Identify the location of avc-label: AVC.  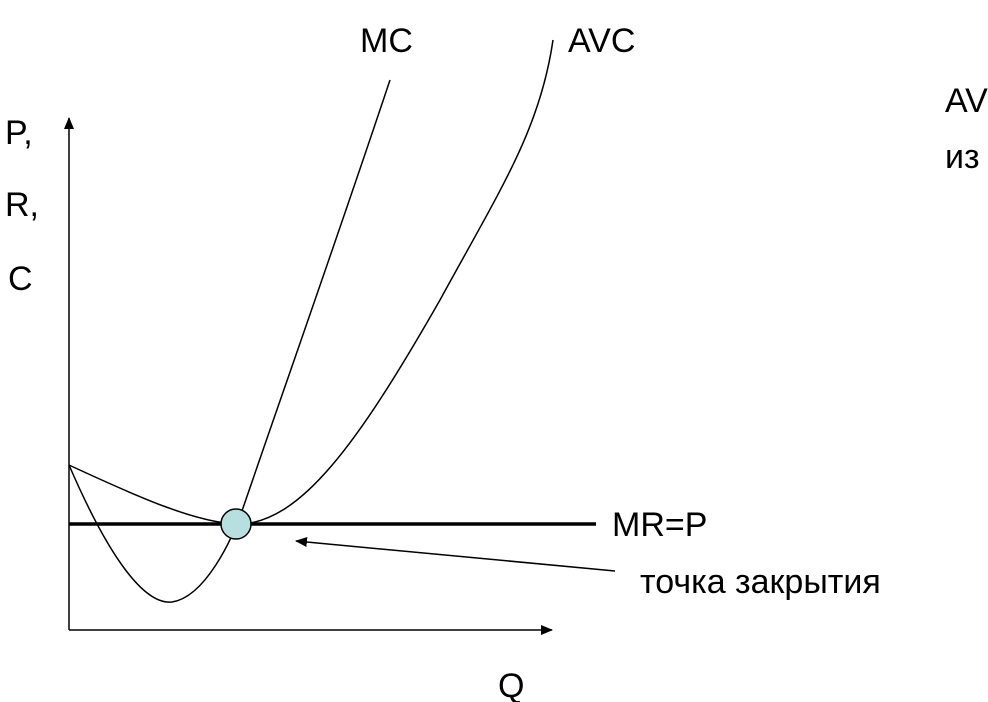
(601, 41).